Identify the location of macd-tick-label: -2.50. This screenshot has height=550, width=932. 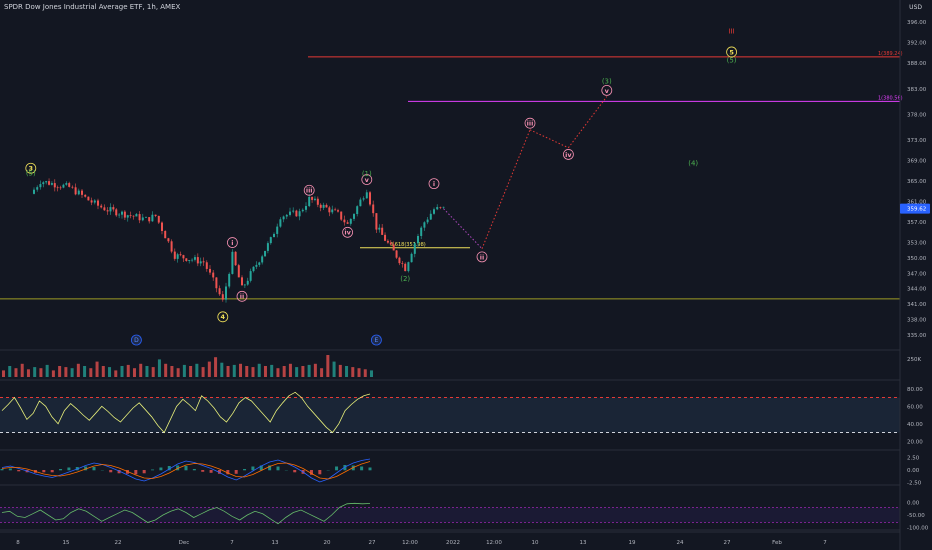
(914, 484).